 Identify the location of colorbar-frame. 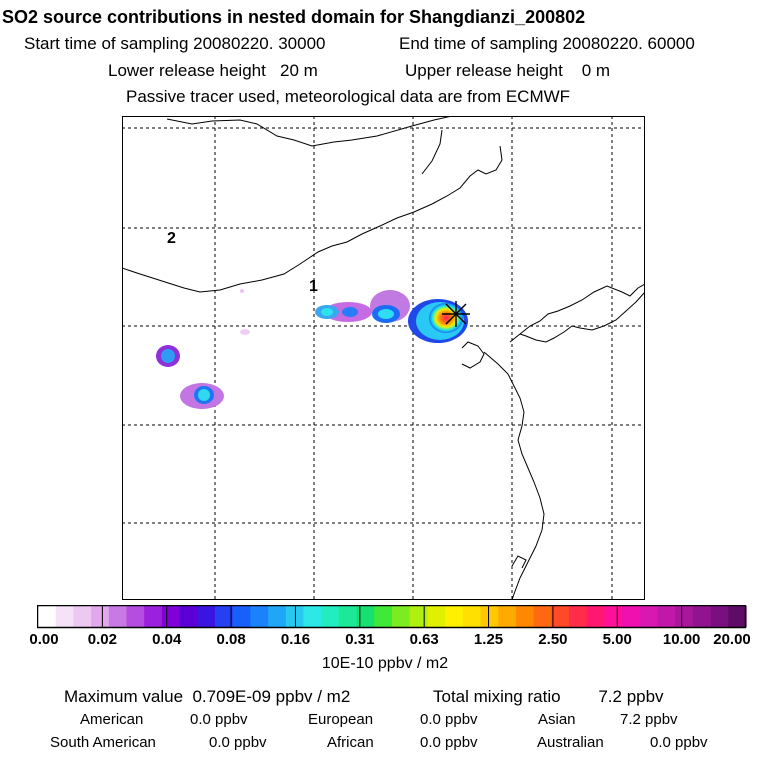
(392, 617).